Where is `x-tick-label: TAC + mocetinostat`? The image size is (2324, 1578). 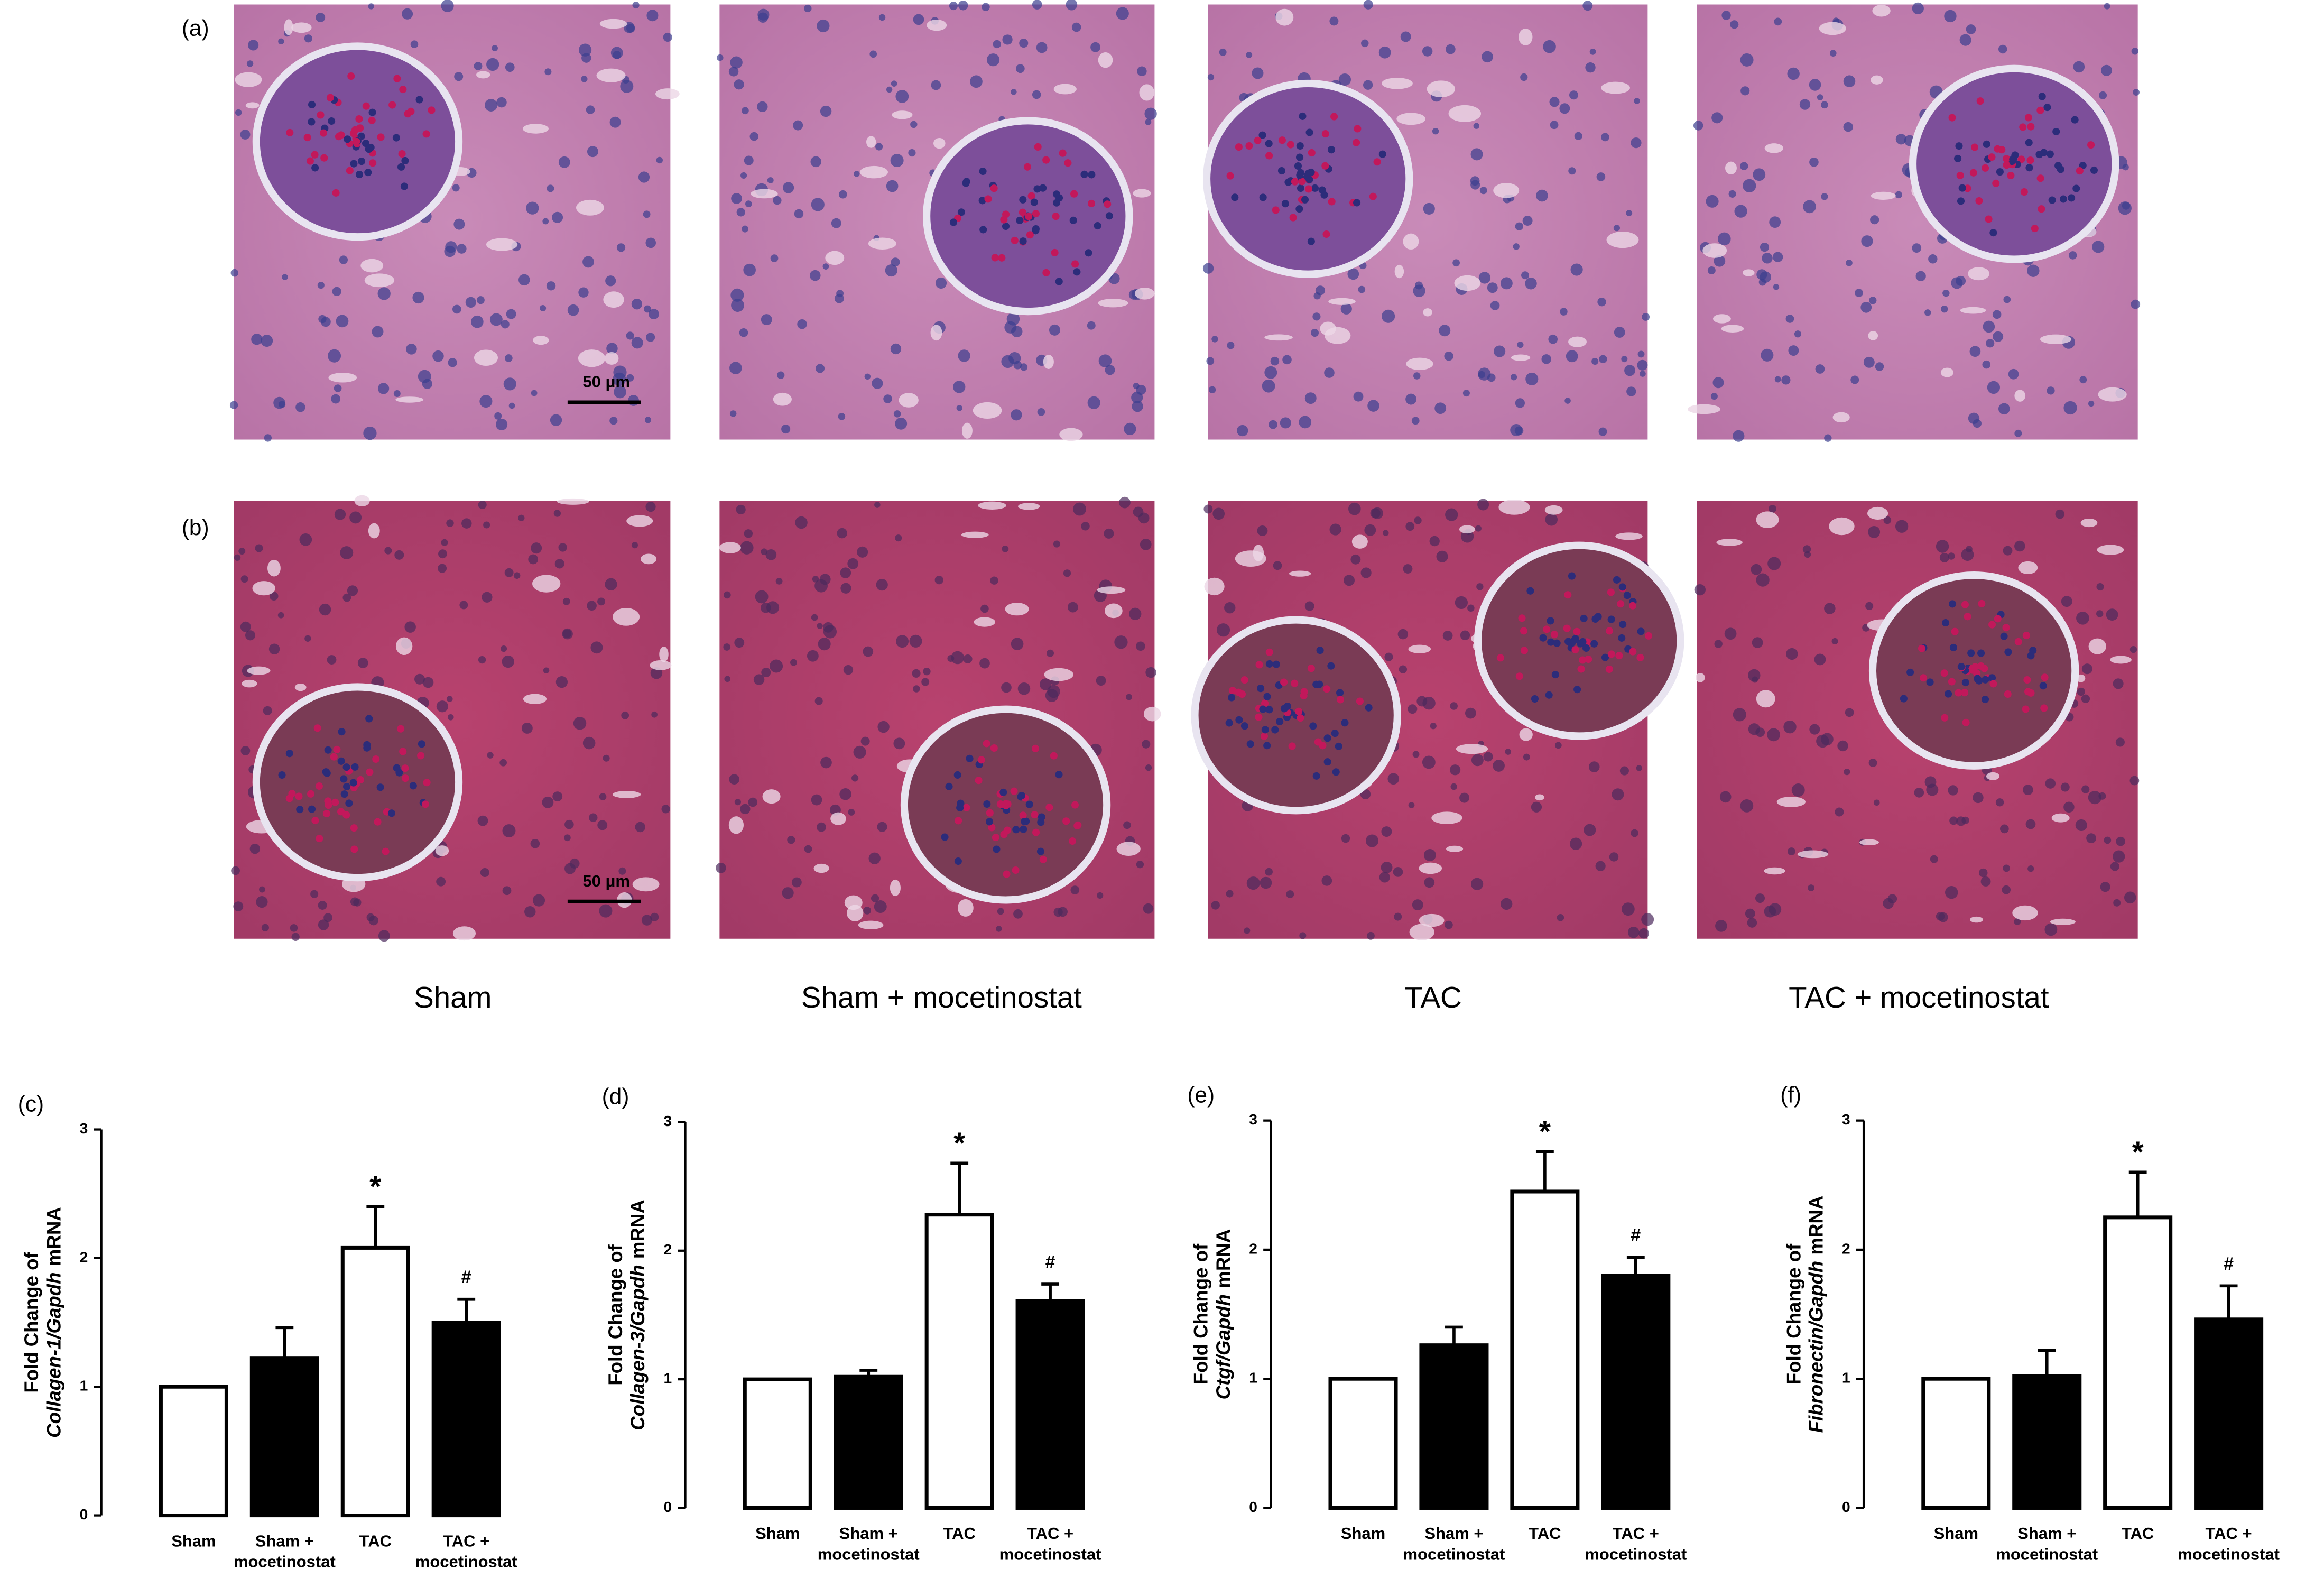
x-tick-label: TAC + mocetinostat is located at coordinates (2229, 1543).